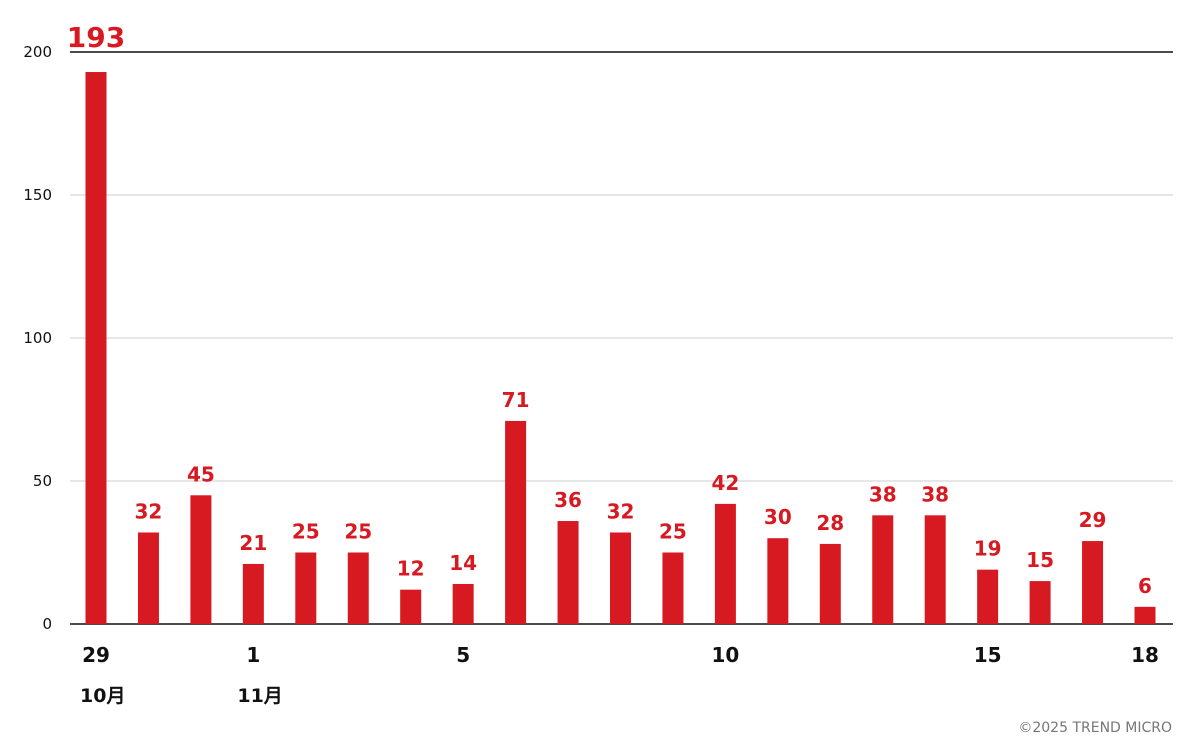  I want to click on data-label: 193, so click(96, 37).